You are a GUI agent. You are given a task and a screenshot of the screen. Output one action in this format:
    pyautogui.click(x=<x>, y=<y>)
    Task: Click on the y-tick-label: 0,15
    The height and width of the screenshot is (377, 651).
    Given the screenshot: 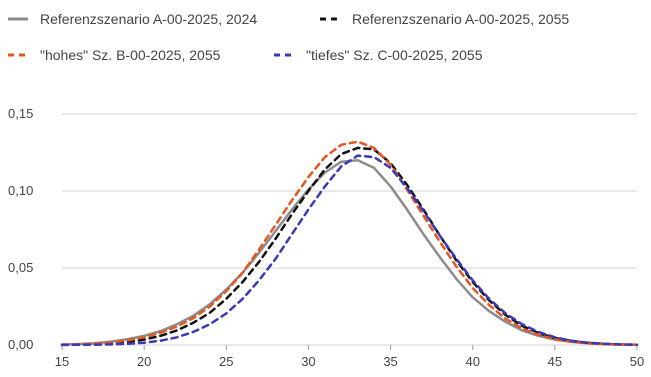 What is the action you would take?
    pyautogui.click(x=20, y=113)
    